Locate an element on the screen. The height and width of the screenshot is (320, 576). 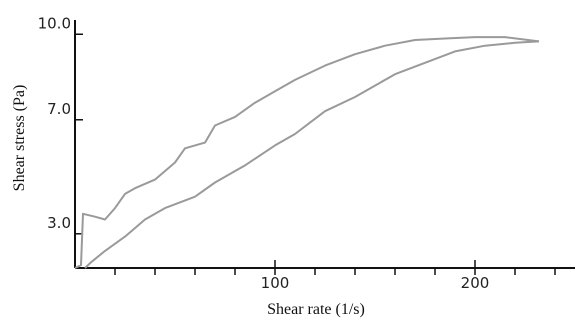
y-tick-label: 3.0 is located at coordinates (59, 223).